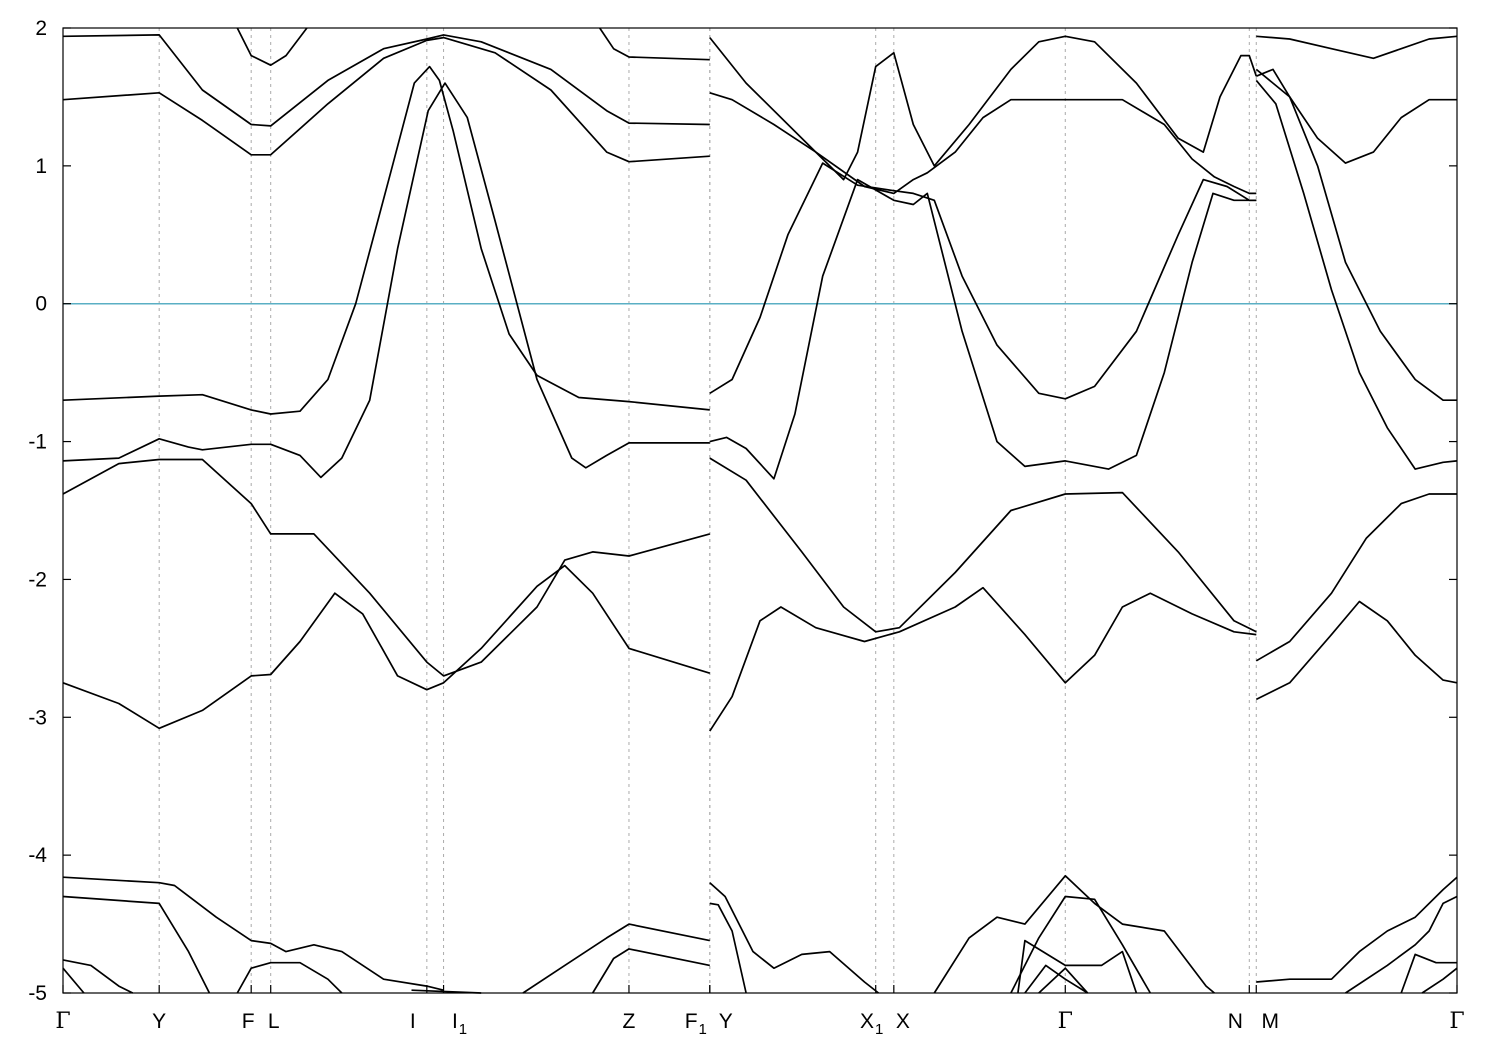 The height and width of the screenshot is (1050, 1500). What do you see at coordinates (37, 717) in the screenshot?
I see `y-tick-label: -3` at bounding box center [37, 717].